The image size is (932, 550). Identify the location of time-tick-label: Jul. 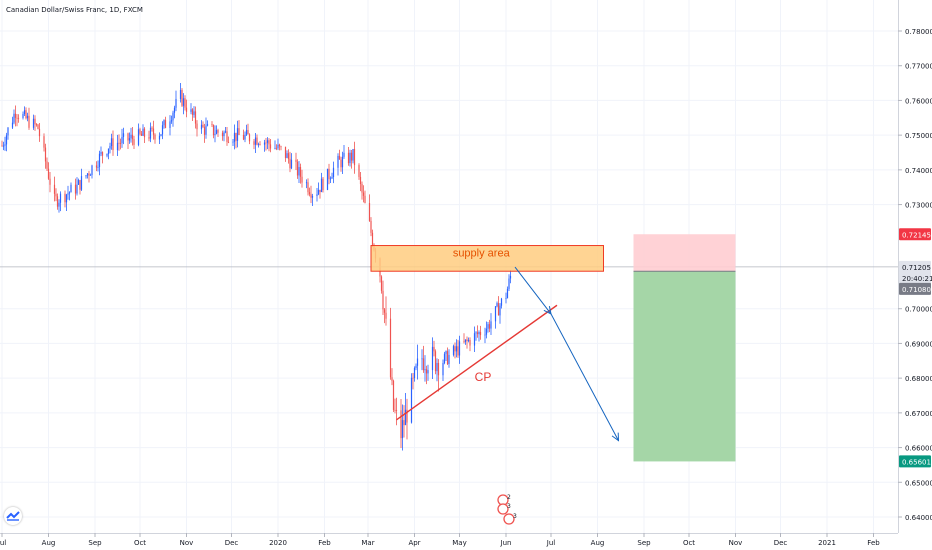
(3, 543).